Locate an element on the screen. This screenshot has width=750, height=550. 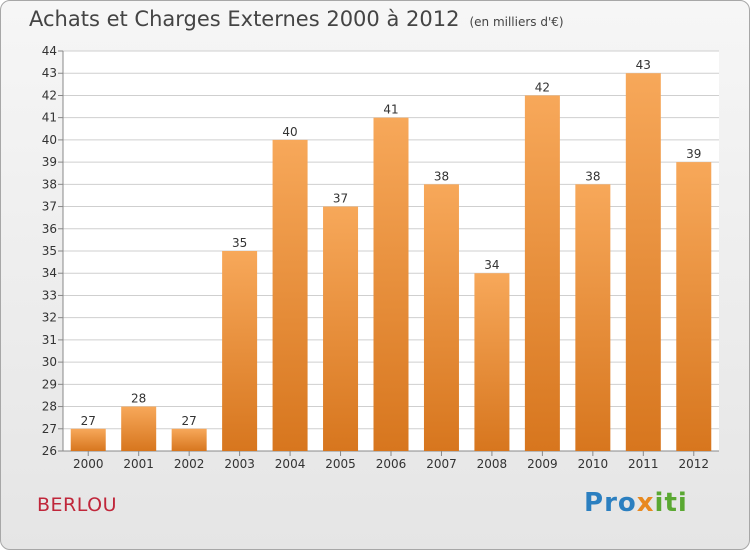
x-tick-label: 2010 is located at coordinates (593, 464).